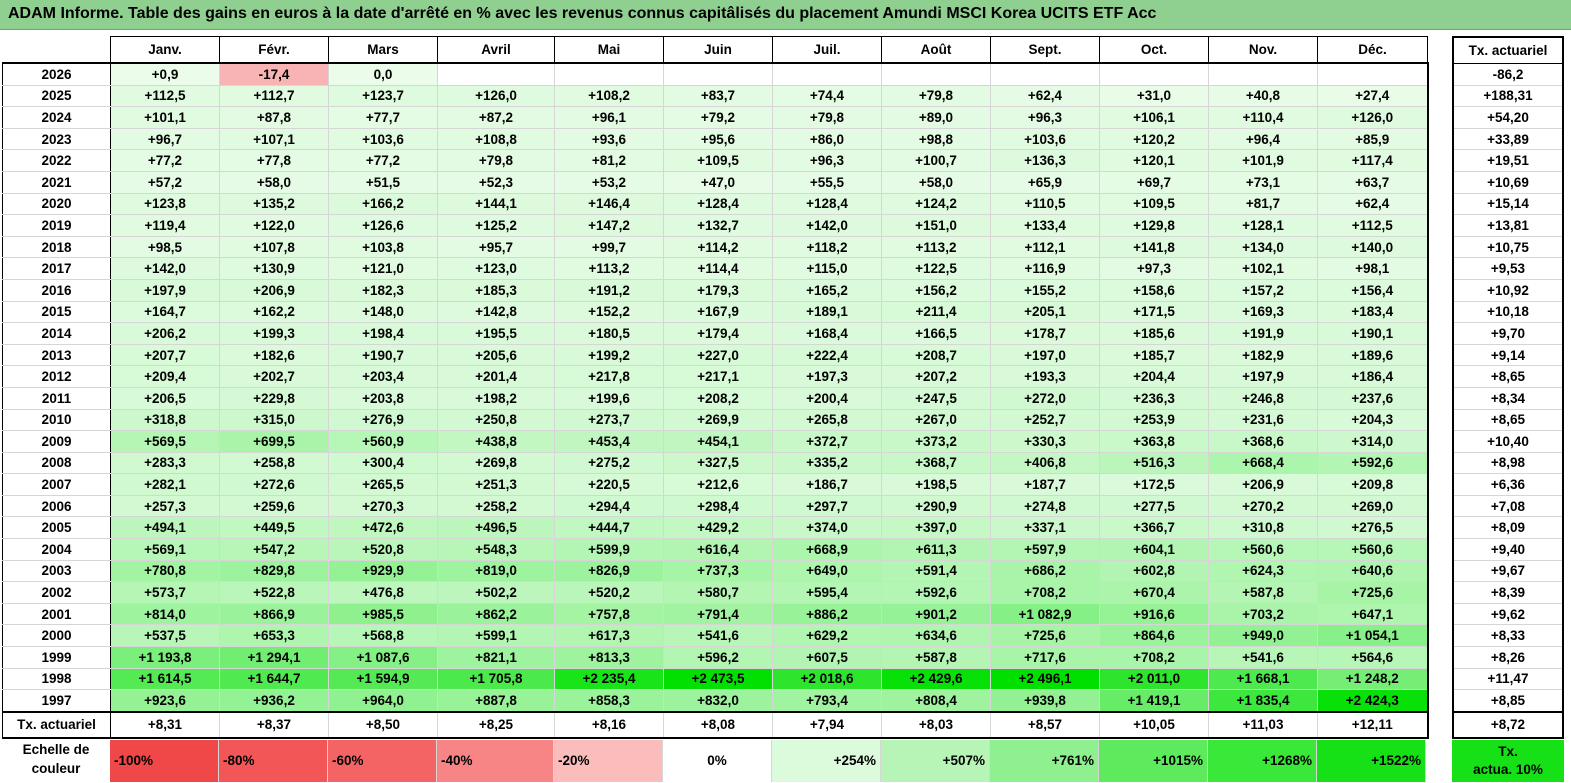 This screenshot has height=783, width=1571. Describe the element at coordinates (165, 50) in the screenshot. I see `month-header: Janv.` at that location.